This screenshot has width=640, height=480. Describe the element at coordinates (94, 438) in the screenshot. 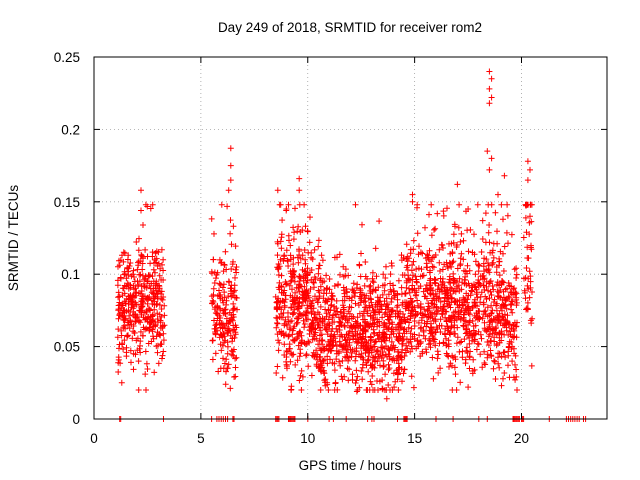

I see `x-tick-label: 0` at that location.